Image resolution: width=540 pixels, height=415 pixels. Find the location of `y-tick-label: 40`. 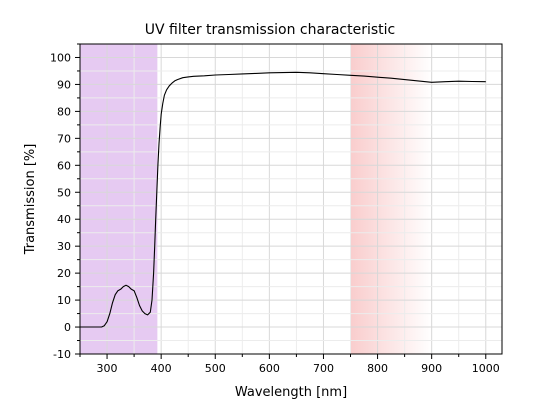

y-tick-label: 40 is located at coordinates (64, 219).